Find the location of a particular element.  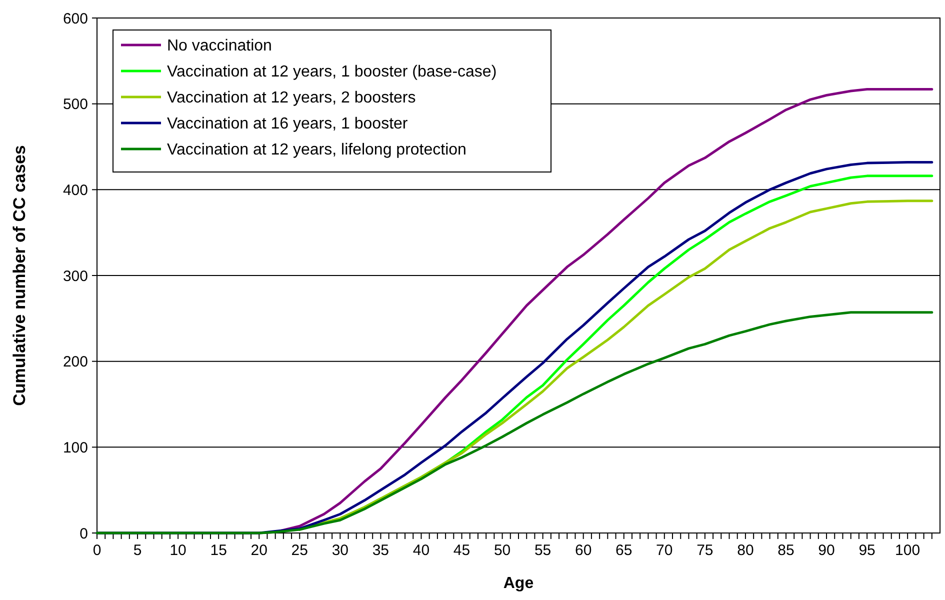

y-tick-label: 200 is located at coordinates (75, 362).